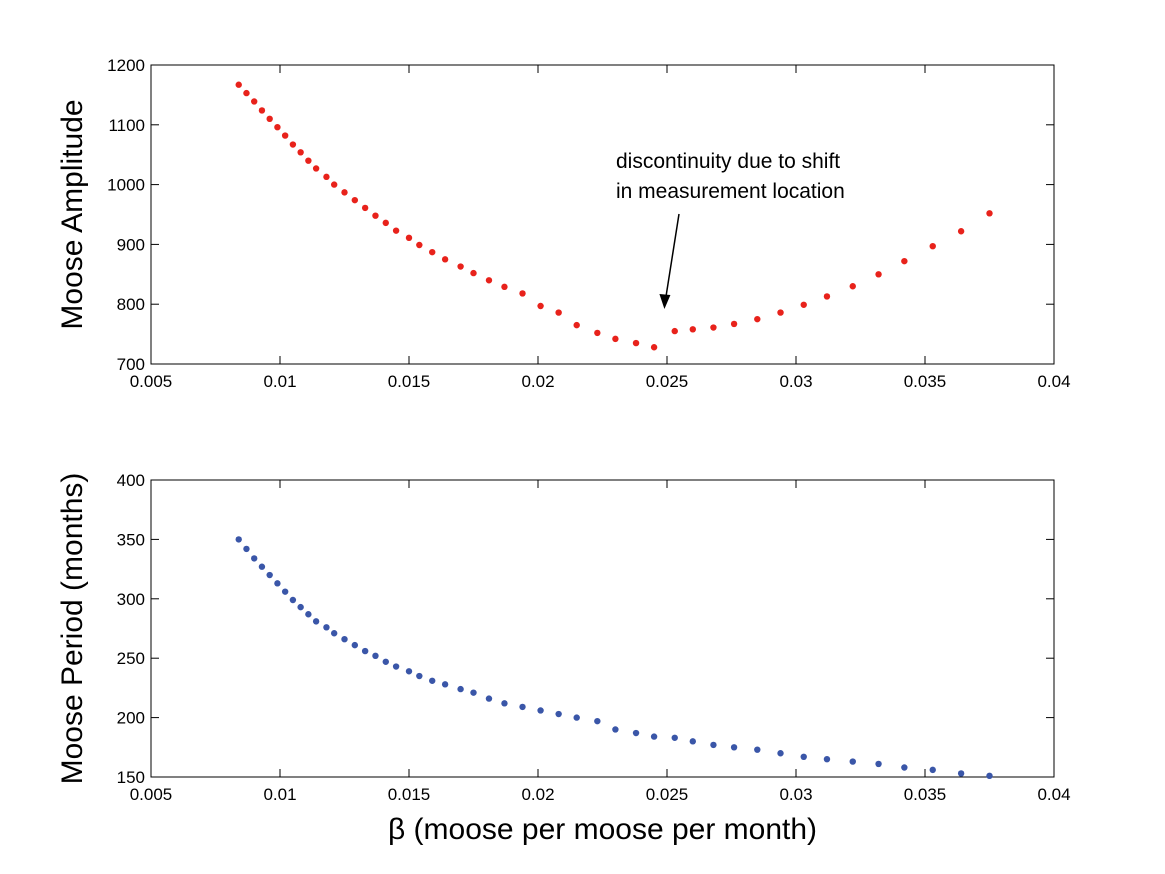 The width and height of the screenshot is (1165, 874). What do you see at coordinates (126, 185) in the screenshot?
I see `y-tick-label: 1000` at bounding box center [126, 185].